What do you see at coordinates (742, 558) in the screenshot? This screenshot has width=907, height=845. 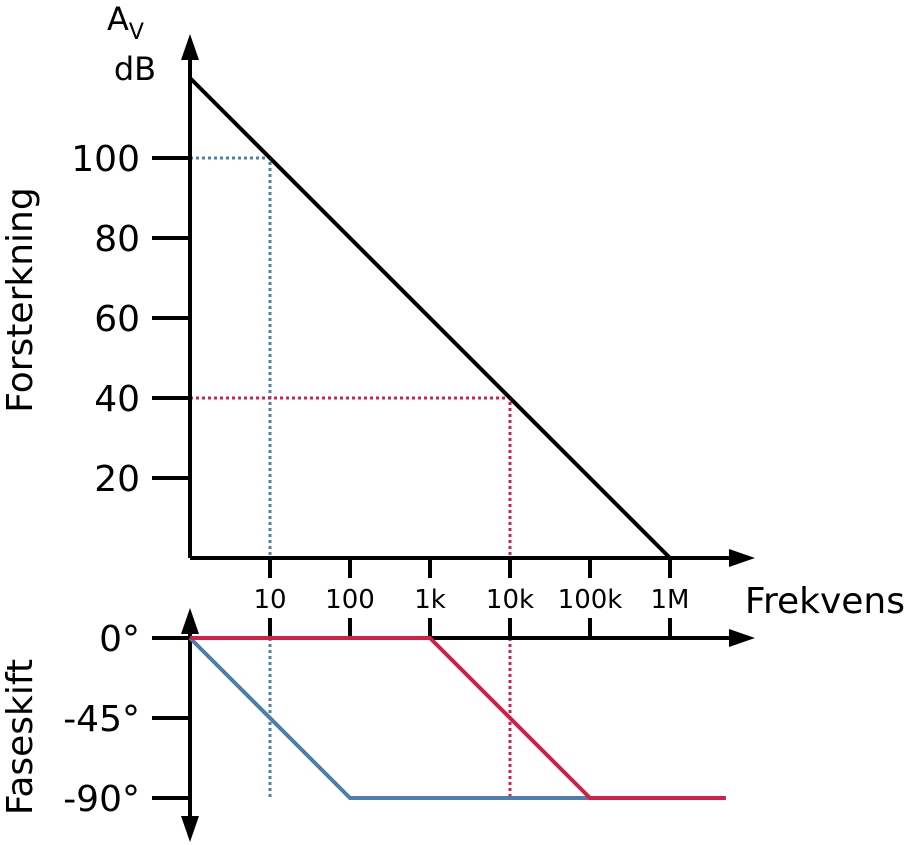 I see `gain-x-arrow-icon` at bounding box center [742, 558].